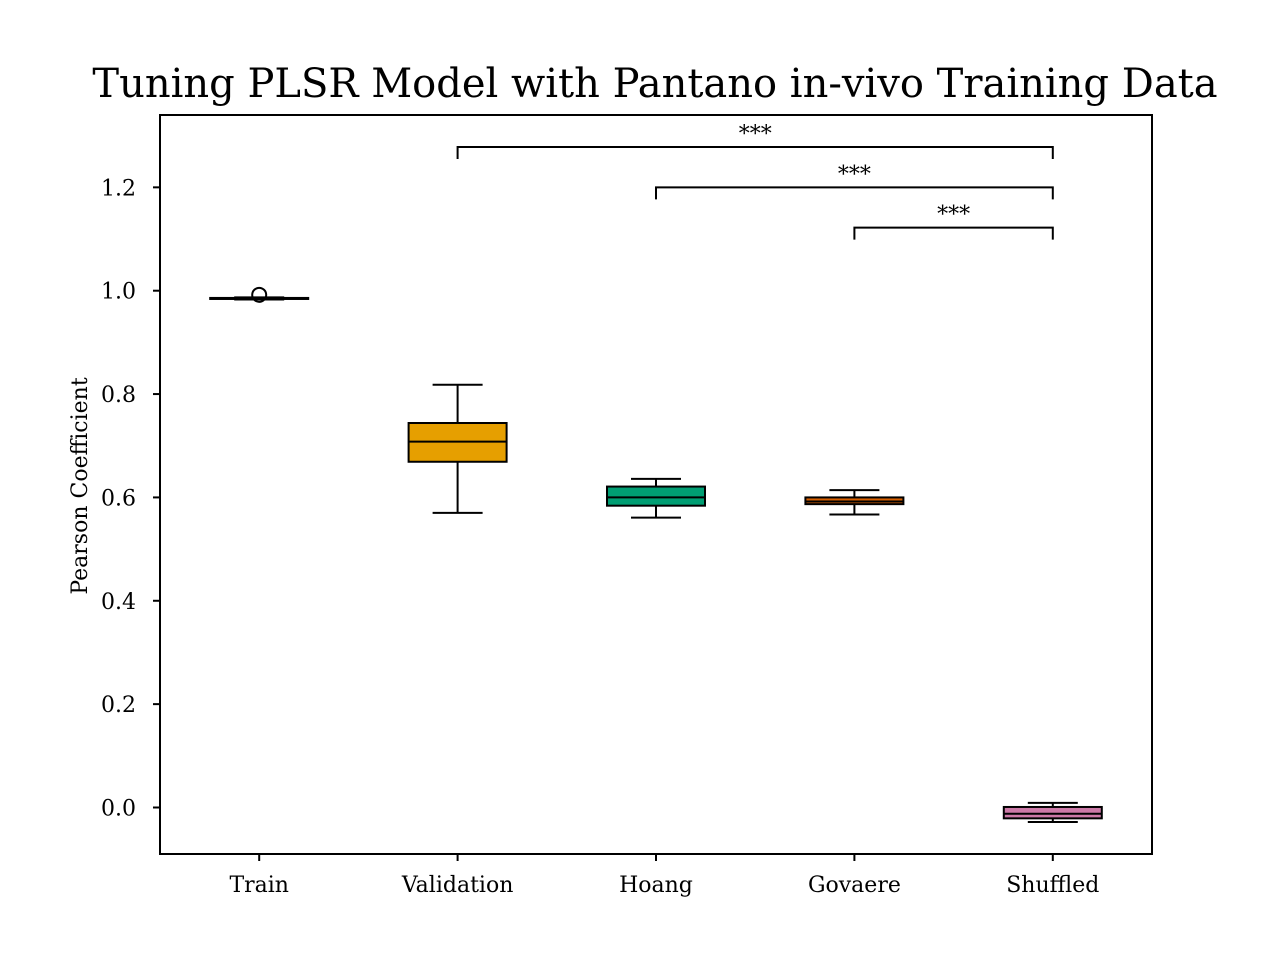  Describe the element at coordinates (80, 485) in the screenshot. I see `y-axis-label: Pearson Coefficient` at that location.